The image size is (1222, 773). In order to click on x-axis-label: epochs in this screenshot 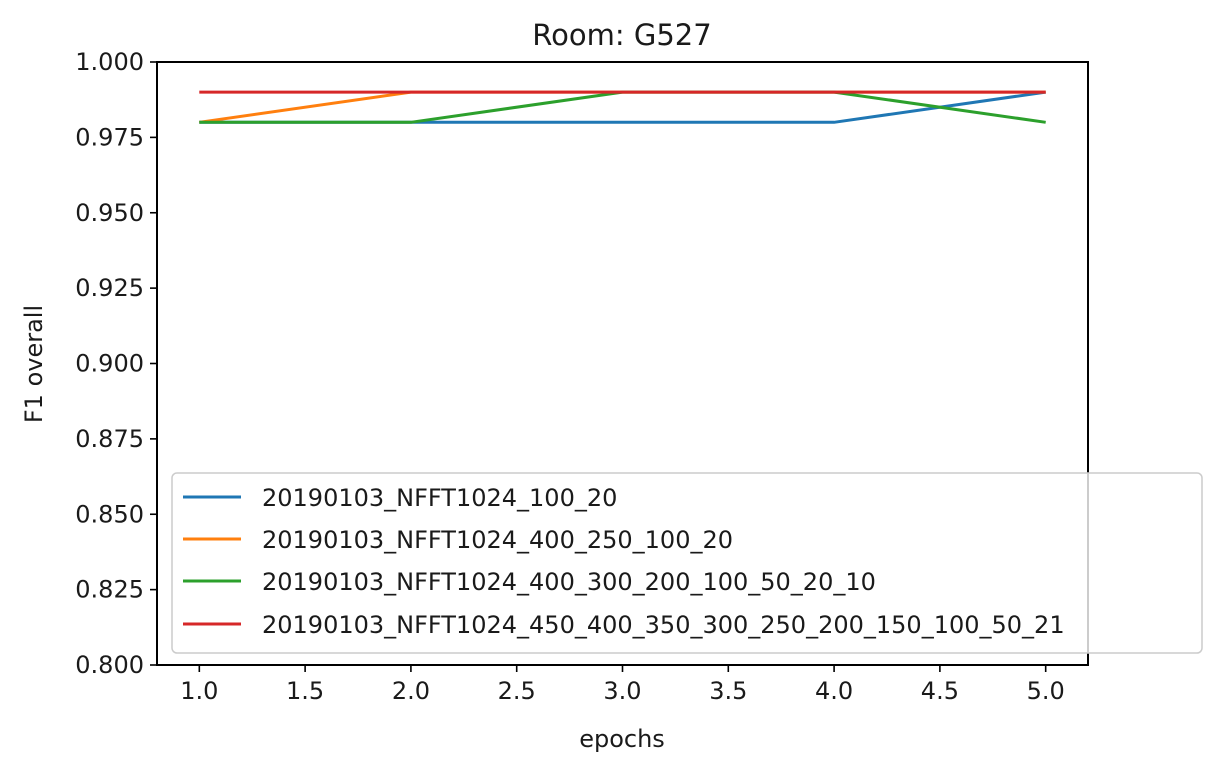, I will do `click(622, 739)`.